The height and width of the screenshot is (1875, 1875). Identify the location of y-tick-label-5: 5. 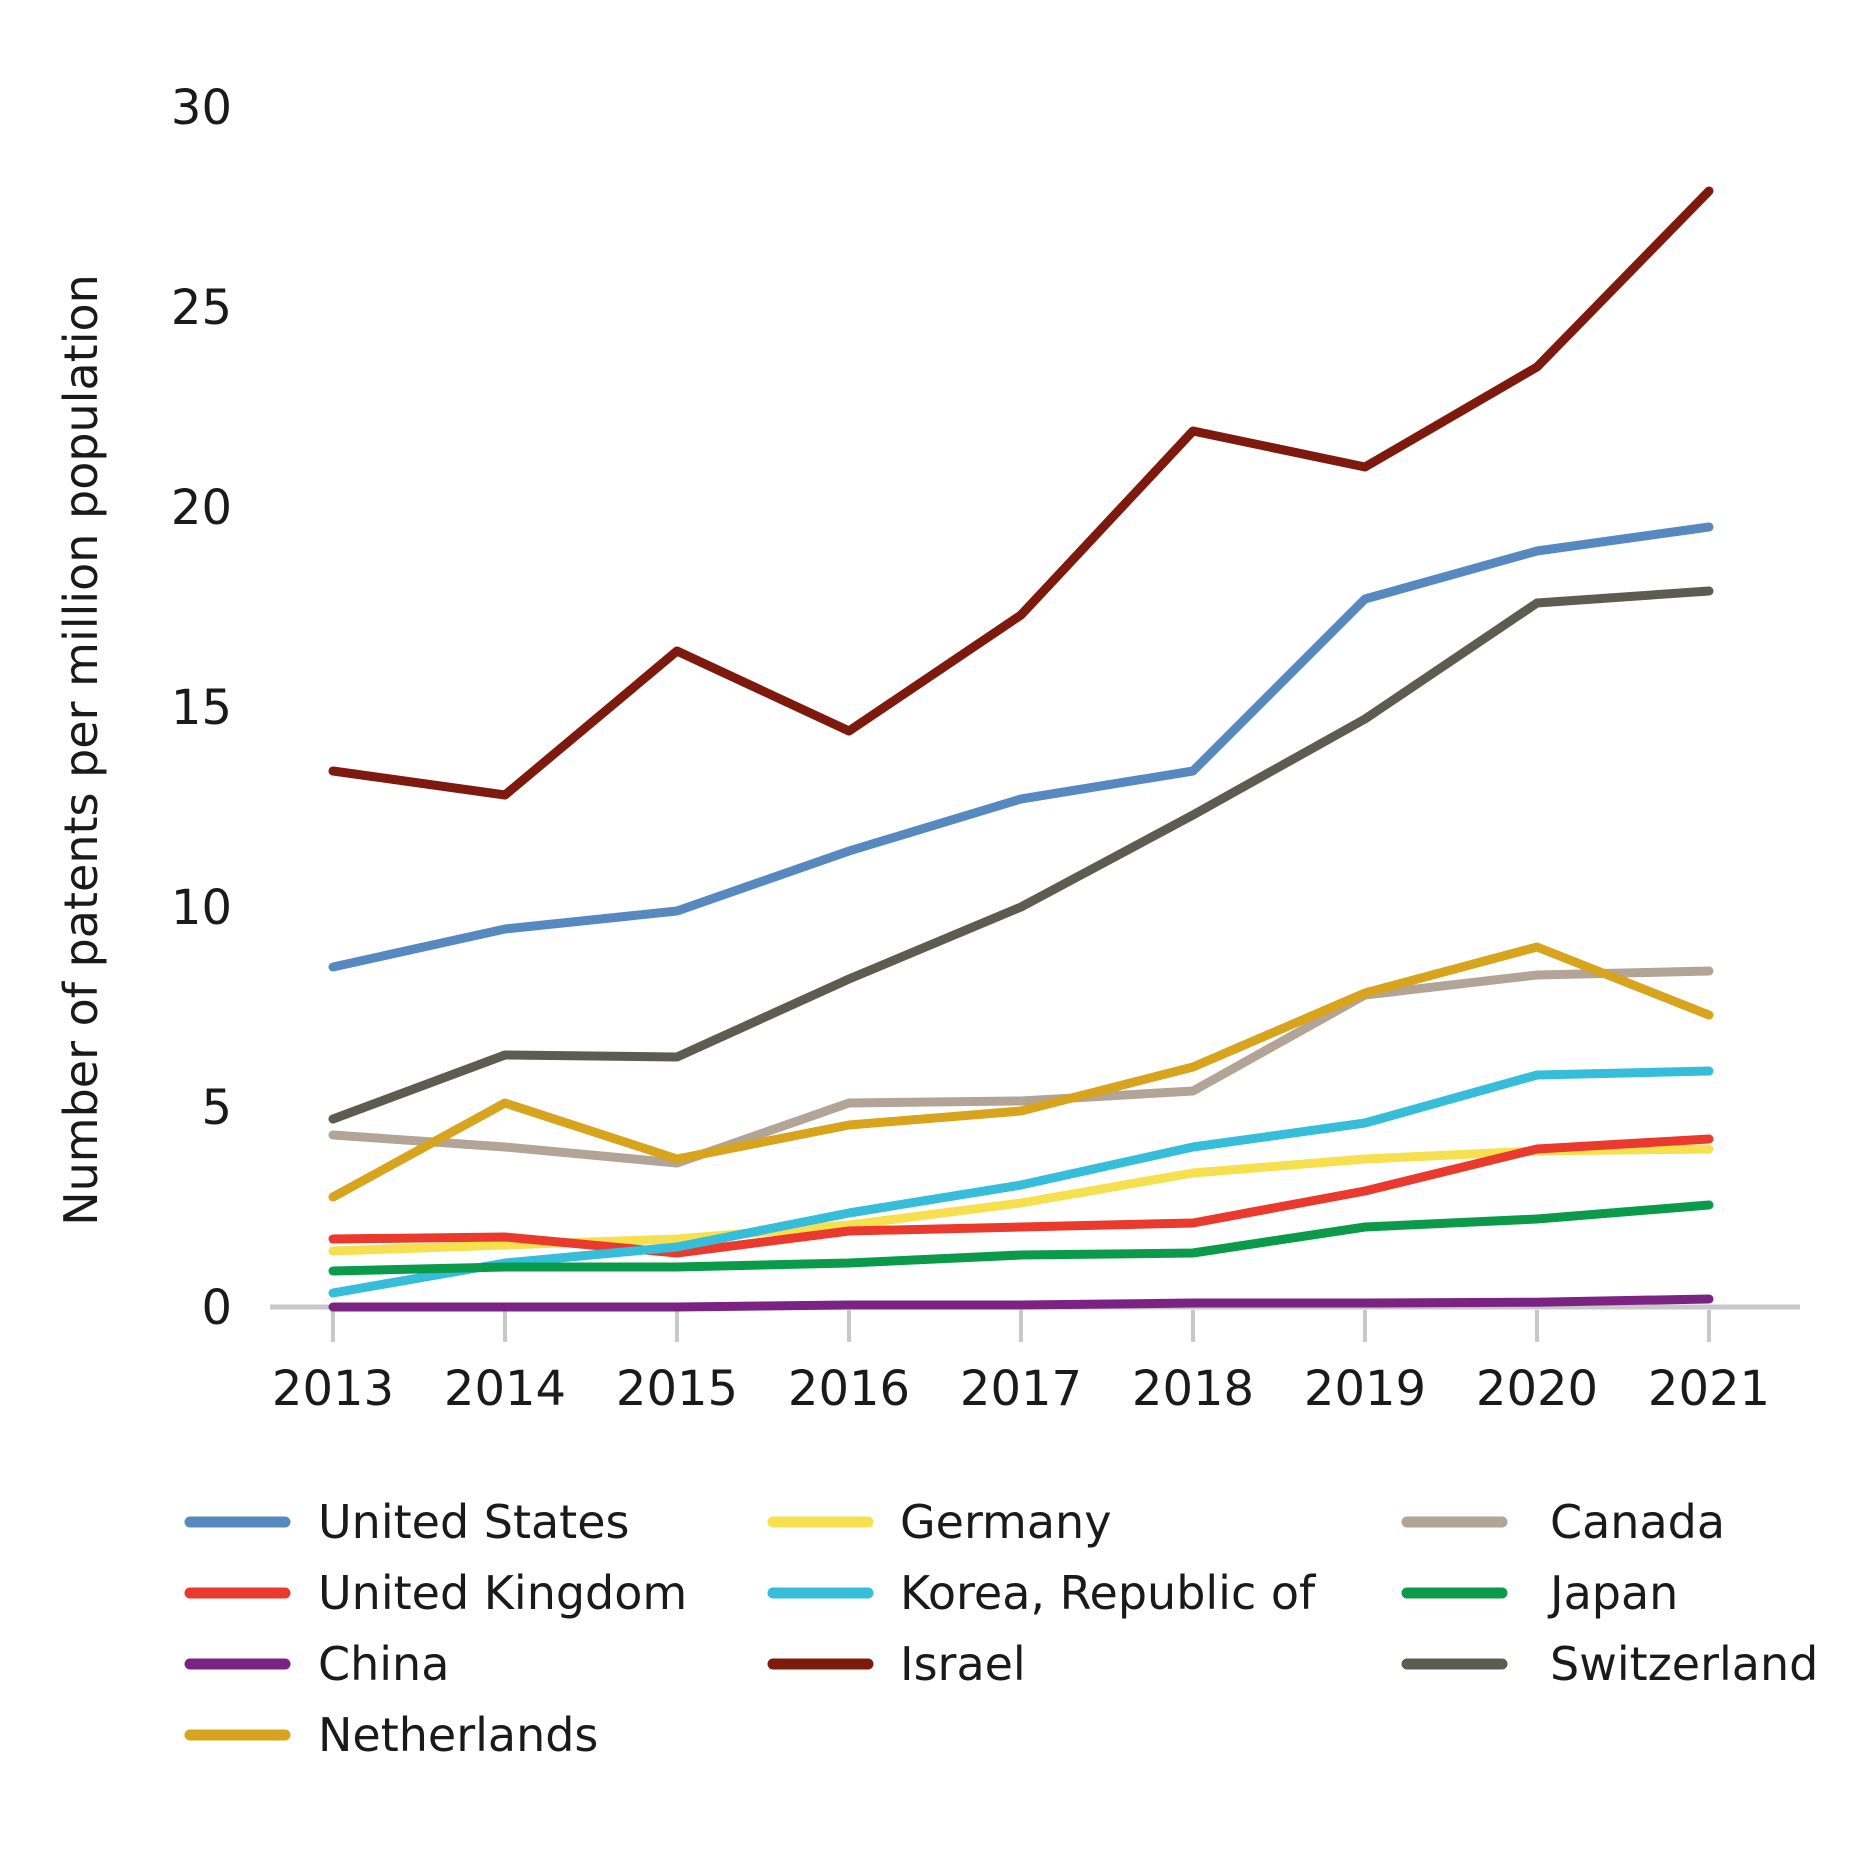
(216, 1108).